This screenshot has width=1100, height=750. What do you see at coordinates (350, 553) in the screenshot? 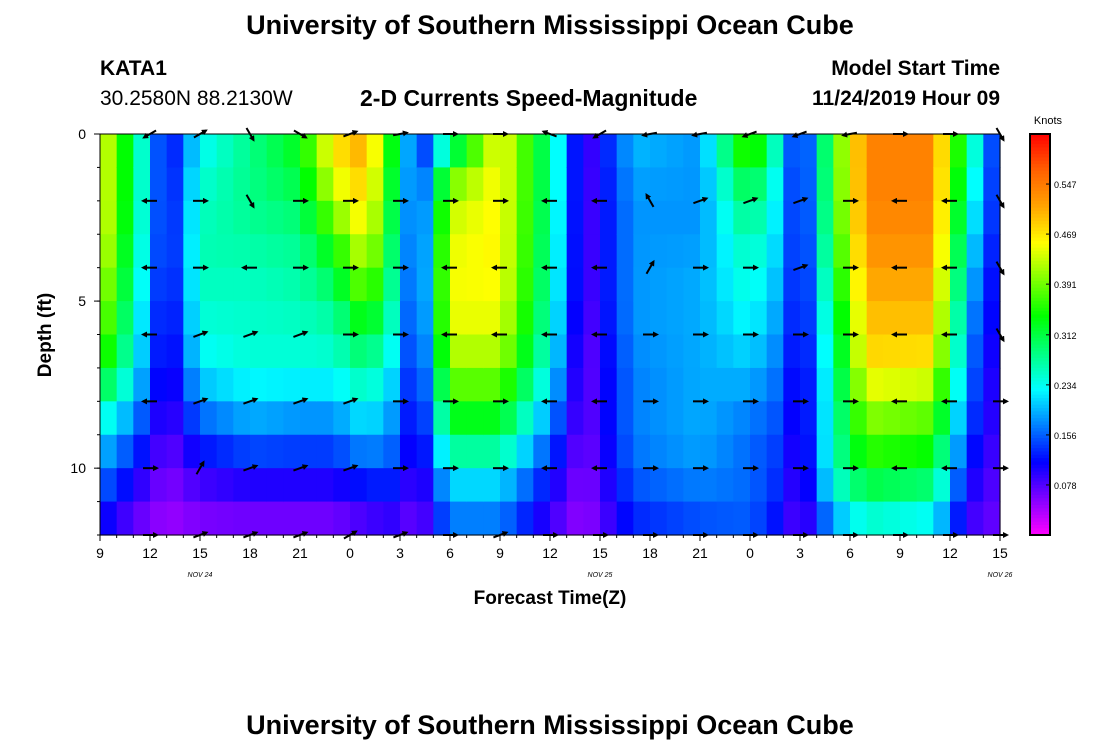
I see `x-tick-label: 0` at bounding box center [350, 553].